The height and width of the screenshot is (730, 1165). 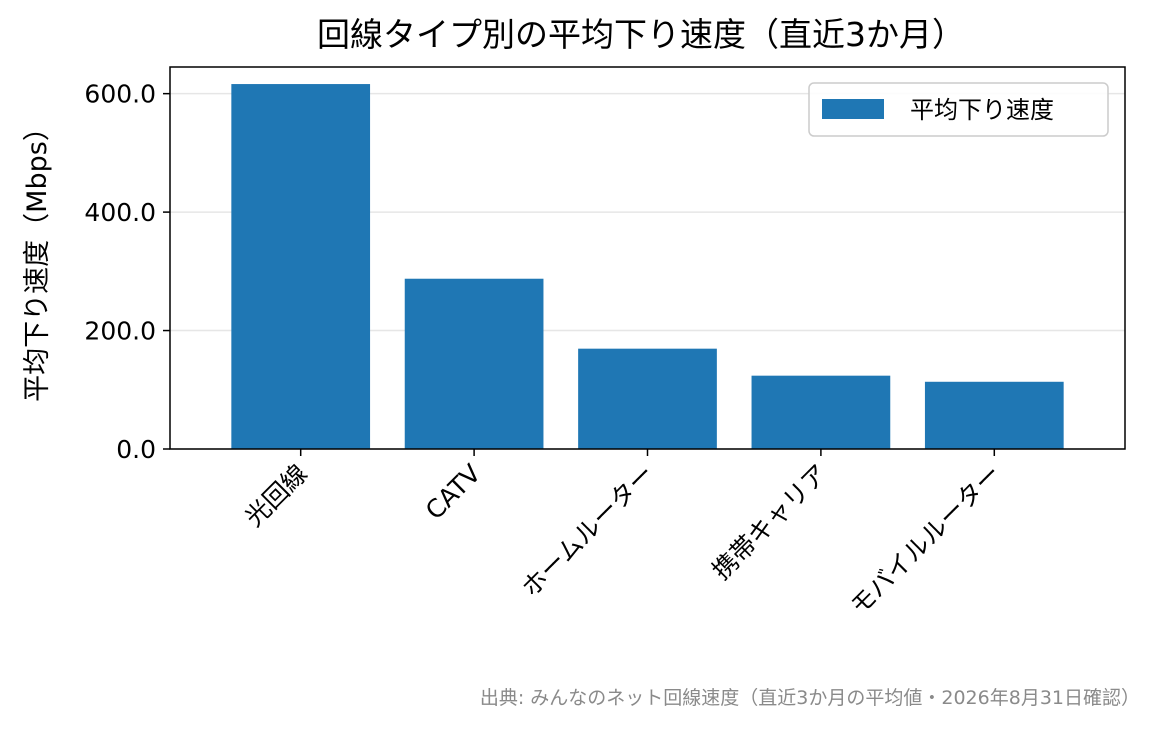 What do you see at coordinates (127, 272) in the screenshot?
I see `y-axis-ticks: 0.0 200.0 400.0 600.0` at bounding box center [127, 272].